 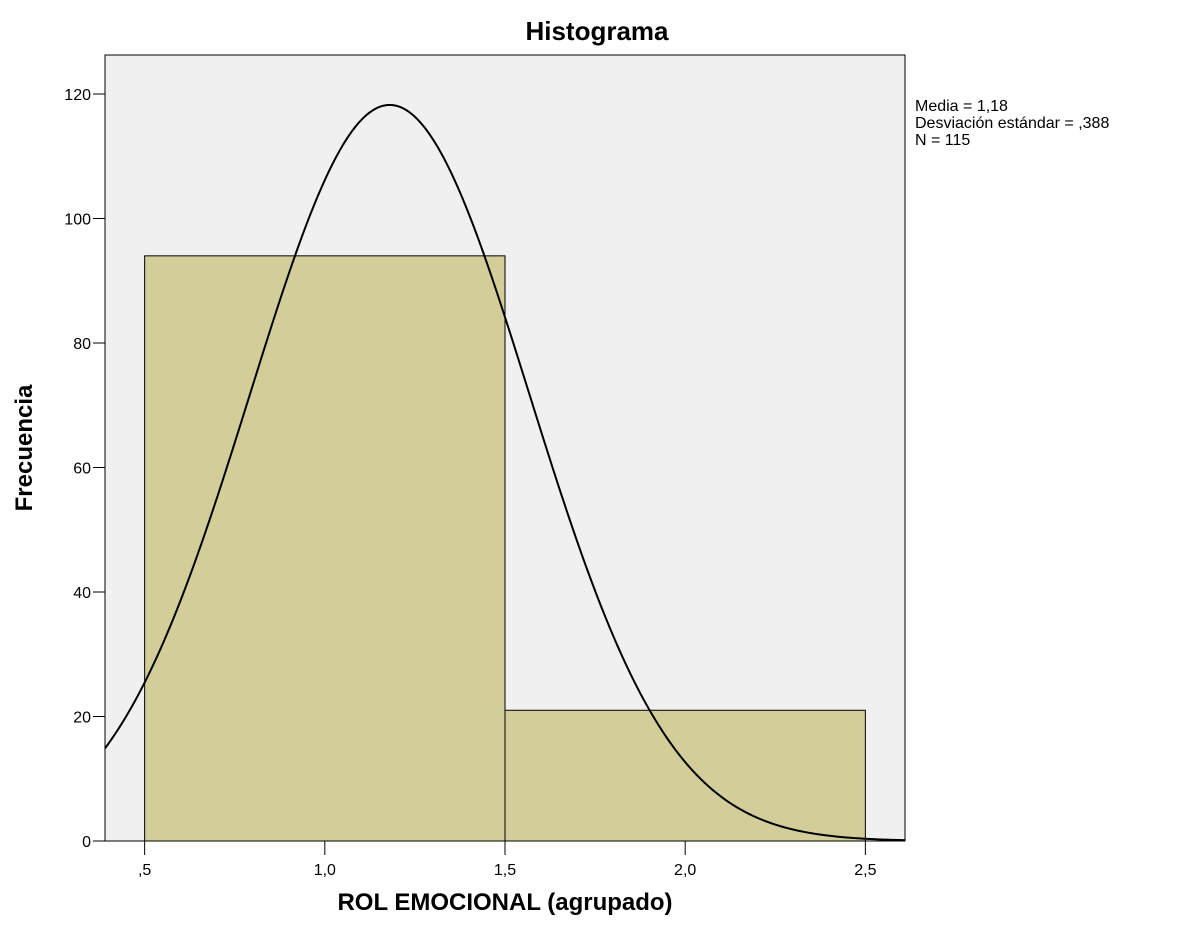 What do you see at coordinates (505, 870) in the screenshot?
I see `x-tick-label: 1,5` at bounding box center [505, 870].